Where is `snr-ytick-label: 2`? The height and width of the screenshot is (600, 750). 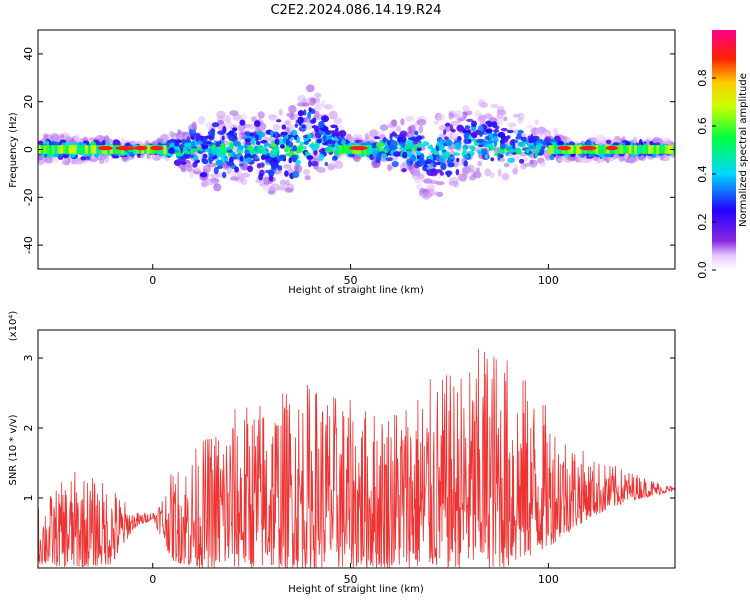
snr-ytick-label: 2 is located at coordinates (28, 428).